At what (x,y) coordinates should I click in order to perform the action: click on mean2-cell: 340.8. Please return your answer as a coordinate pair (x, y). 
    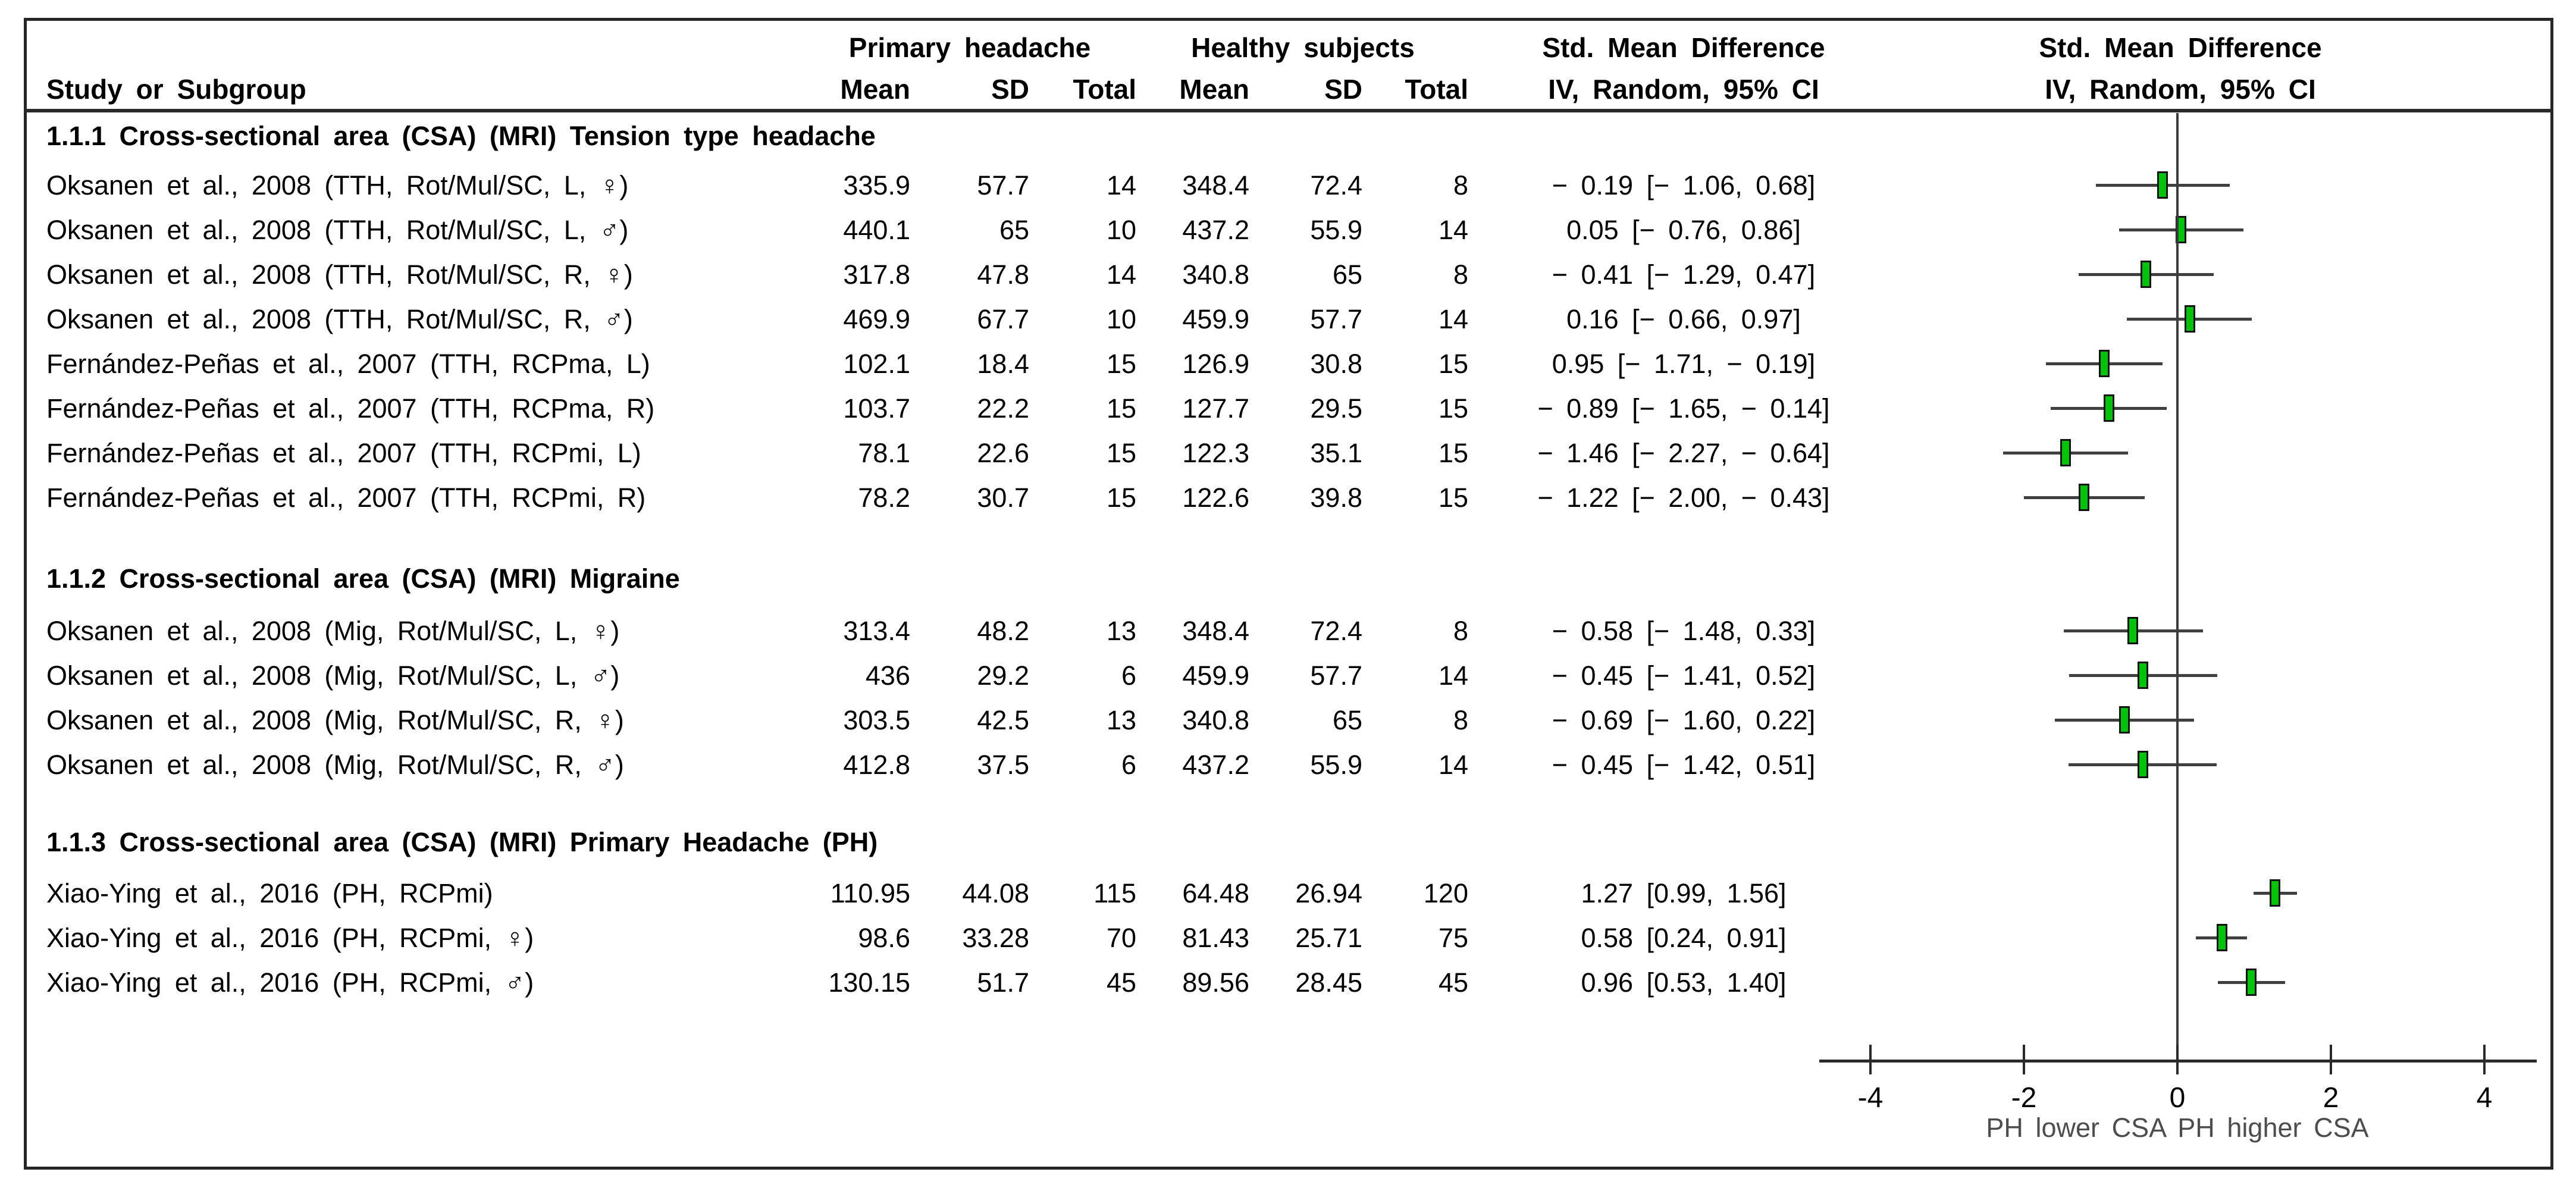
    Looking at the image, I should click on (1215, 274).